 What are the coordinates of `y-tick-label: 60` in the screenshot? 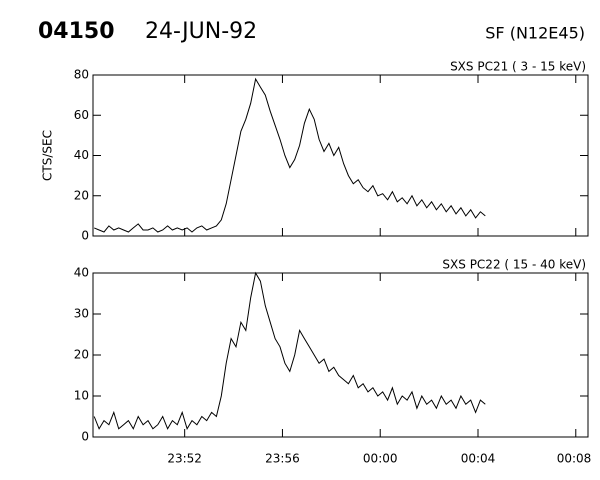 It's located at (81, 115).